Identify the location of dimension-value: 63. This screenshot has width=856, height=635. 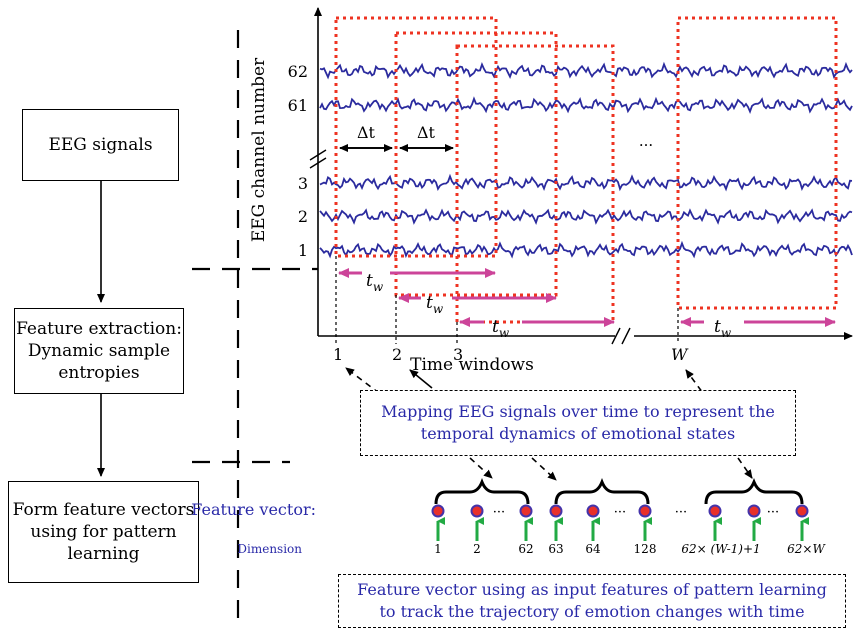
(555, 549).